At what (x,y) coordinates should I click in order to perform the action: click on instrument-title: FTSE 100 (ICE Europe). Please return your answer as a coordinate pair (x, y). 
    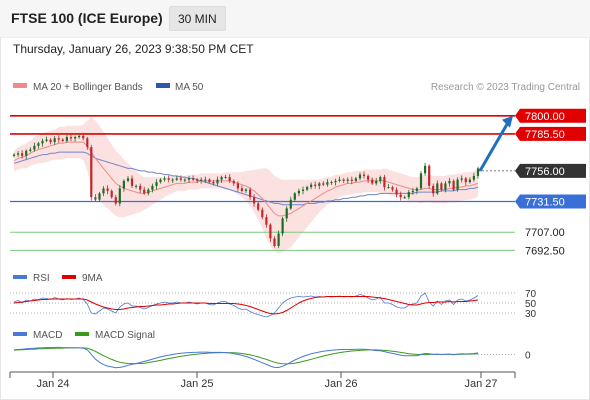
    Looking at the image, I should click on (87, 18).